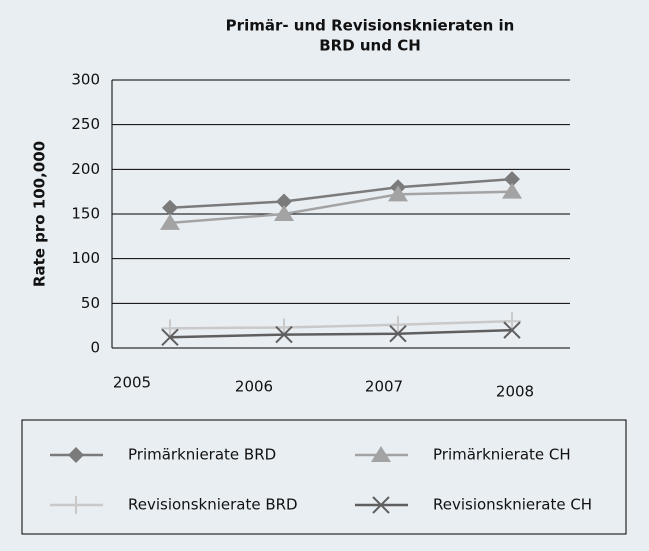  What do you see at coordinates (132, 383) in the screenshot?
I see `x-tick-label: 2005` at bounding box center [132, 383].